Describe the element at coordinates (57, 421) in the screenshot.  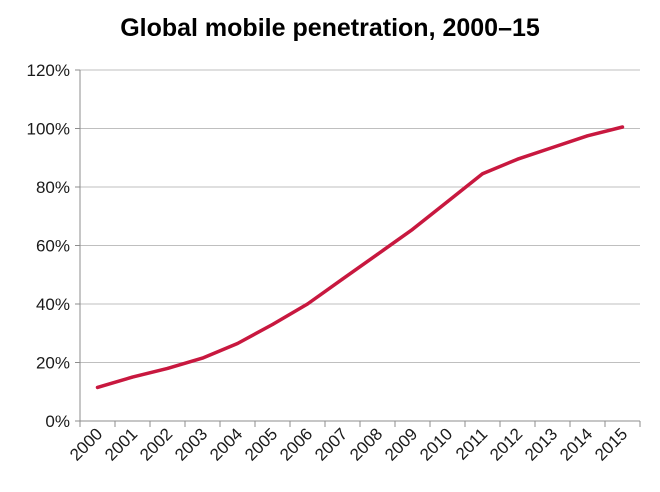
I see `y-tick-label: 0%` at that location.